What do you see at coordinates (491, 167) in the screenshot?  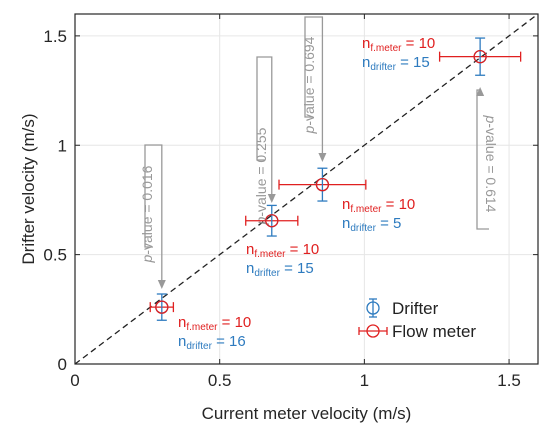 I see `pvalue-rest: -value = 0.614` at bounding box center [491, 167].